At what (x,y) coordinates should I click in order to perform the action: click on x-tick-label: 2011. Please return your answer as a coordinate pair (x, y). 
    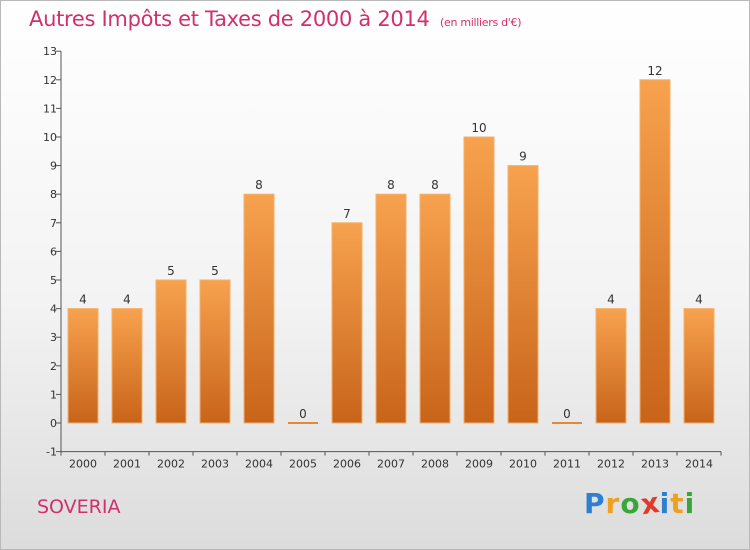
    Looking at the image, I should click on (567, 464).